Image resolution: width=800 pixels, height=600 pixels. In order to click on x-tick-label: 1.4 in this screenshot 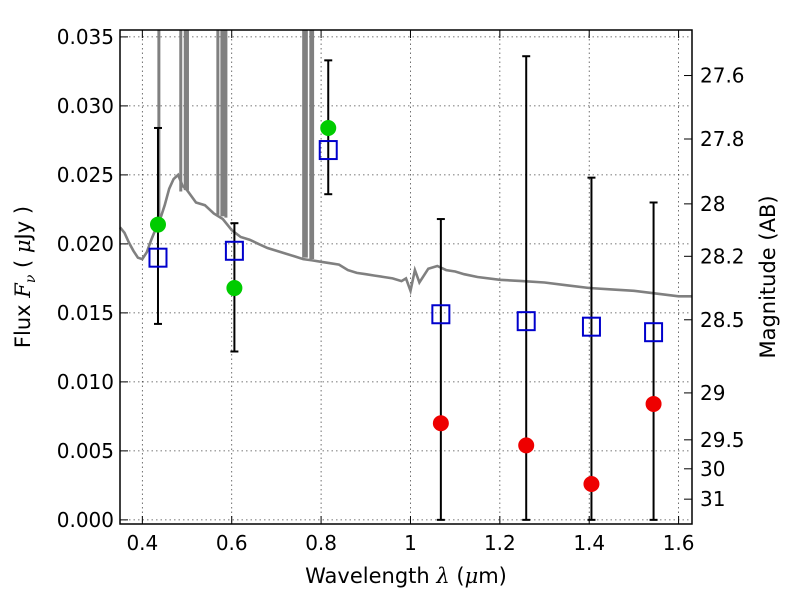, I will do `click(589, 543)`.